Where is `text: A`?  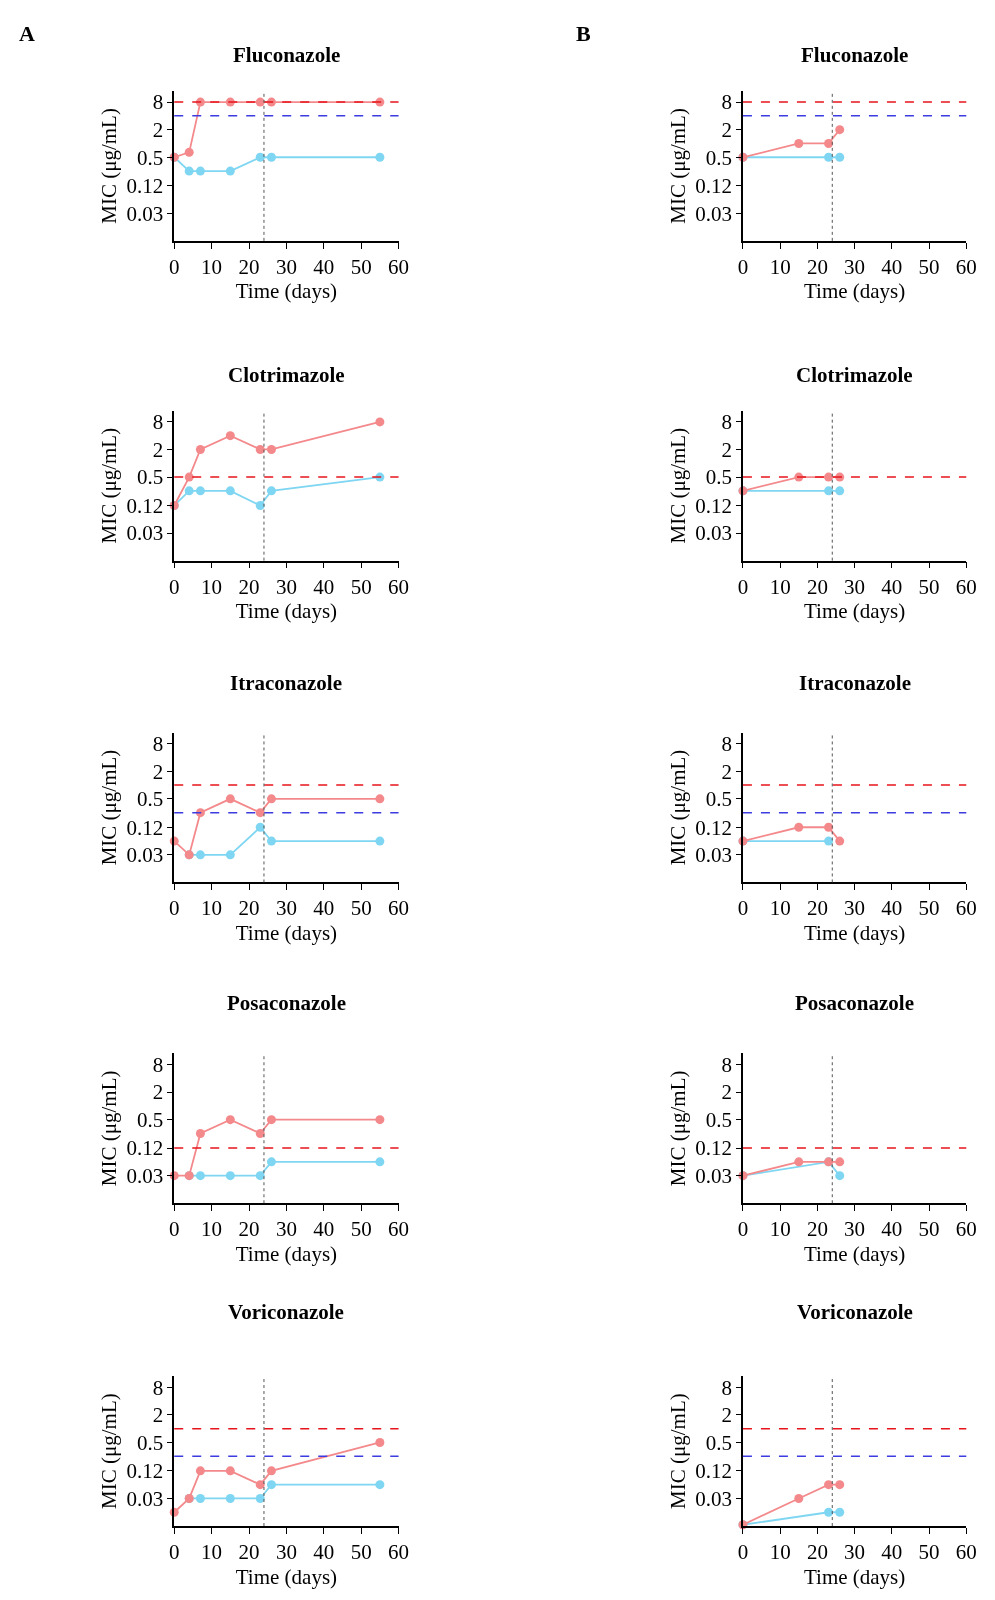
text: A is located at coordinates (27, 33).